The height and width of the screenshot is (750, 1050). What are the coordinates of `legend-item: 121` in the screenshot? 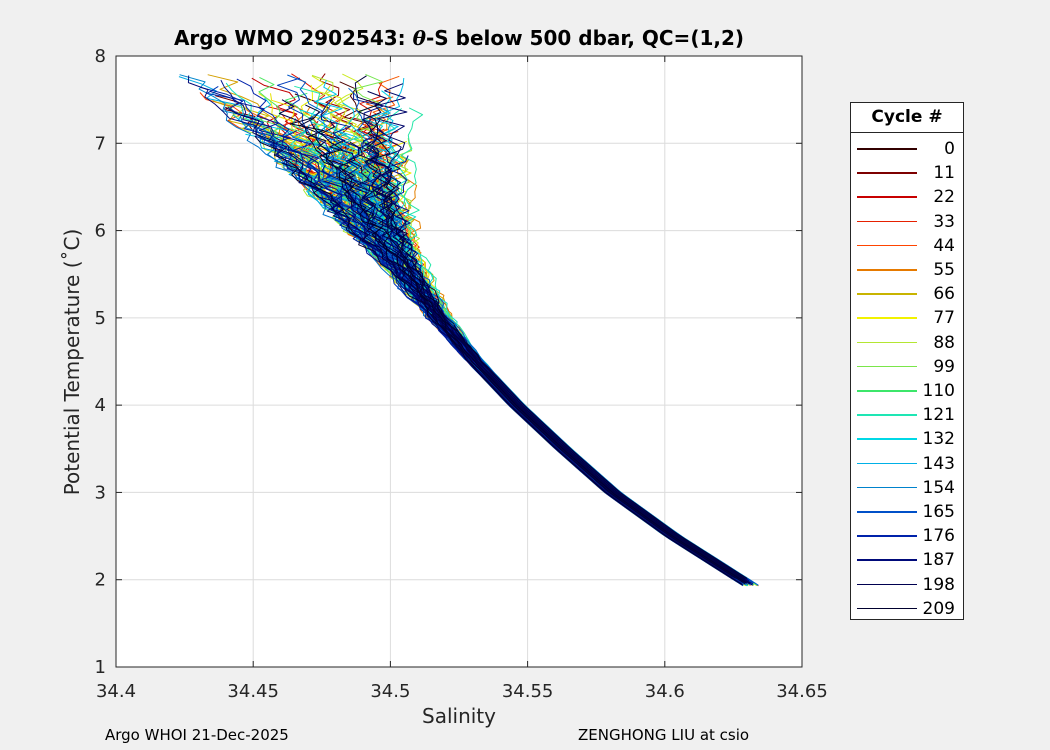 It's located at (907, 415).